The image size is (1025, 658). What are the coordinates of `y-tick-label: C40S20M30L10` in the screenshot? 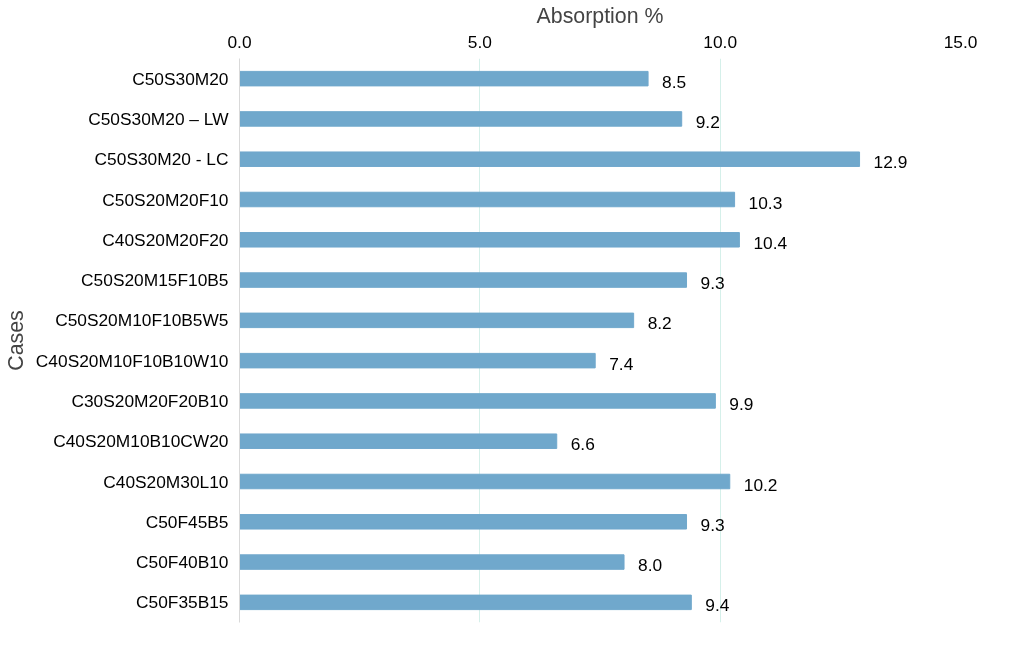 It's located at (166, 481).